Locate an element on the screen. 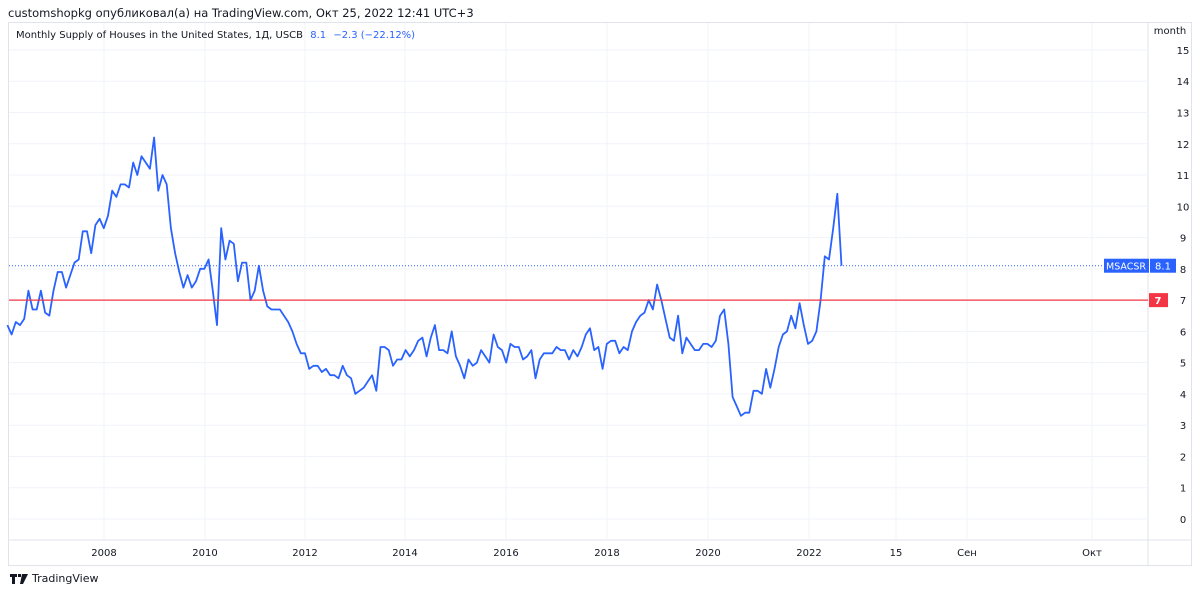  legend-change: −2.3 (−22.12%) is located at coordinates (374, 35).